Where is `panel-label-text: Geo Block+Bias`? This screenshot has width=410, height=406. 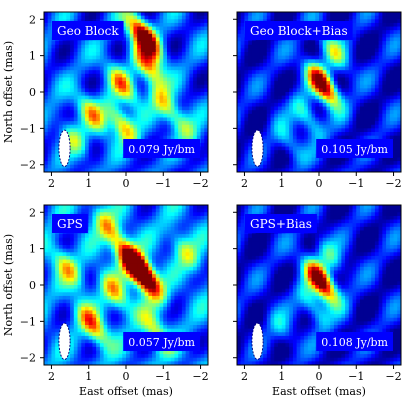
panel-label-text: Geo Block+Bias is located at coordinates (299, 31).